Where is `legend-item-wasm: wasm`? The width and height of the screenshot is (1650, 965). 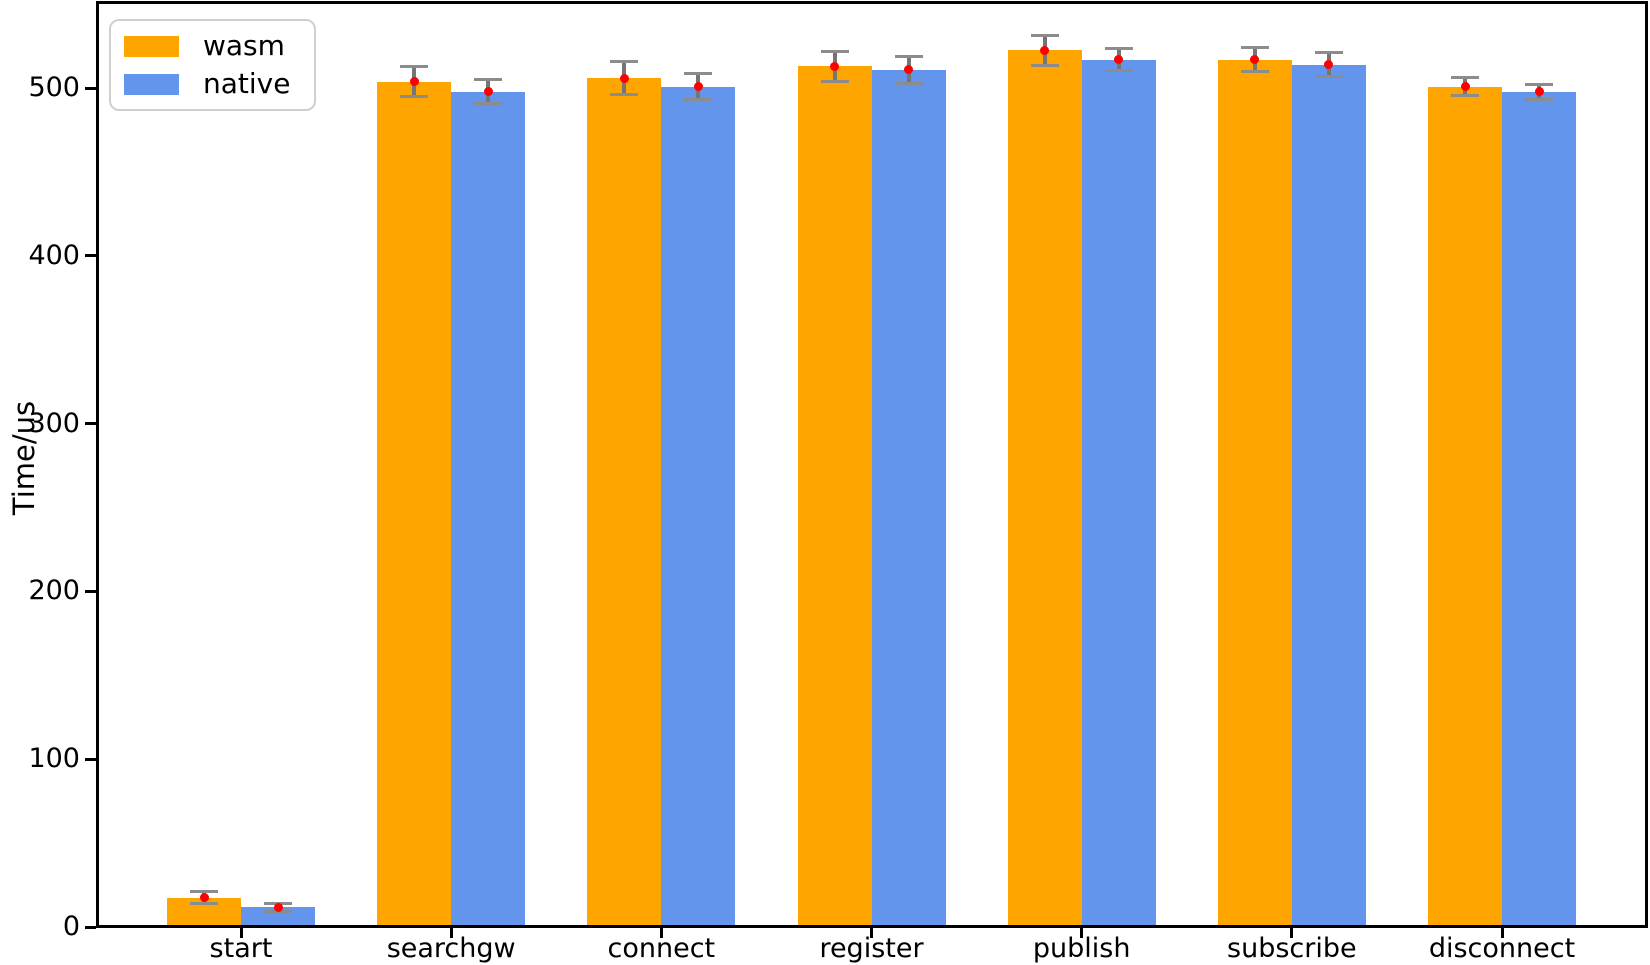 legend-item-wasm: wasm is located at coordinates (207, 46).